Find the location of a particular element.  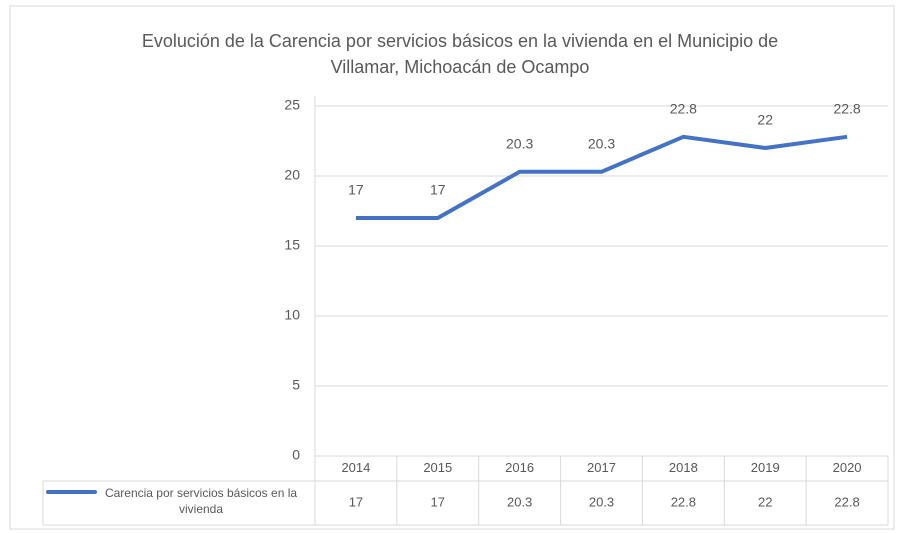

y-tick-label: 10 is located at coordinates (292, 315).